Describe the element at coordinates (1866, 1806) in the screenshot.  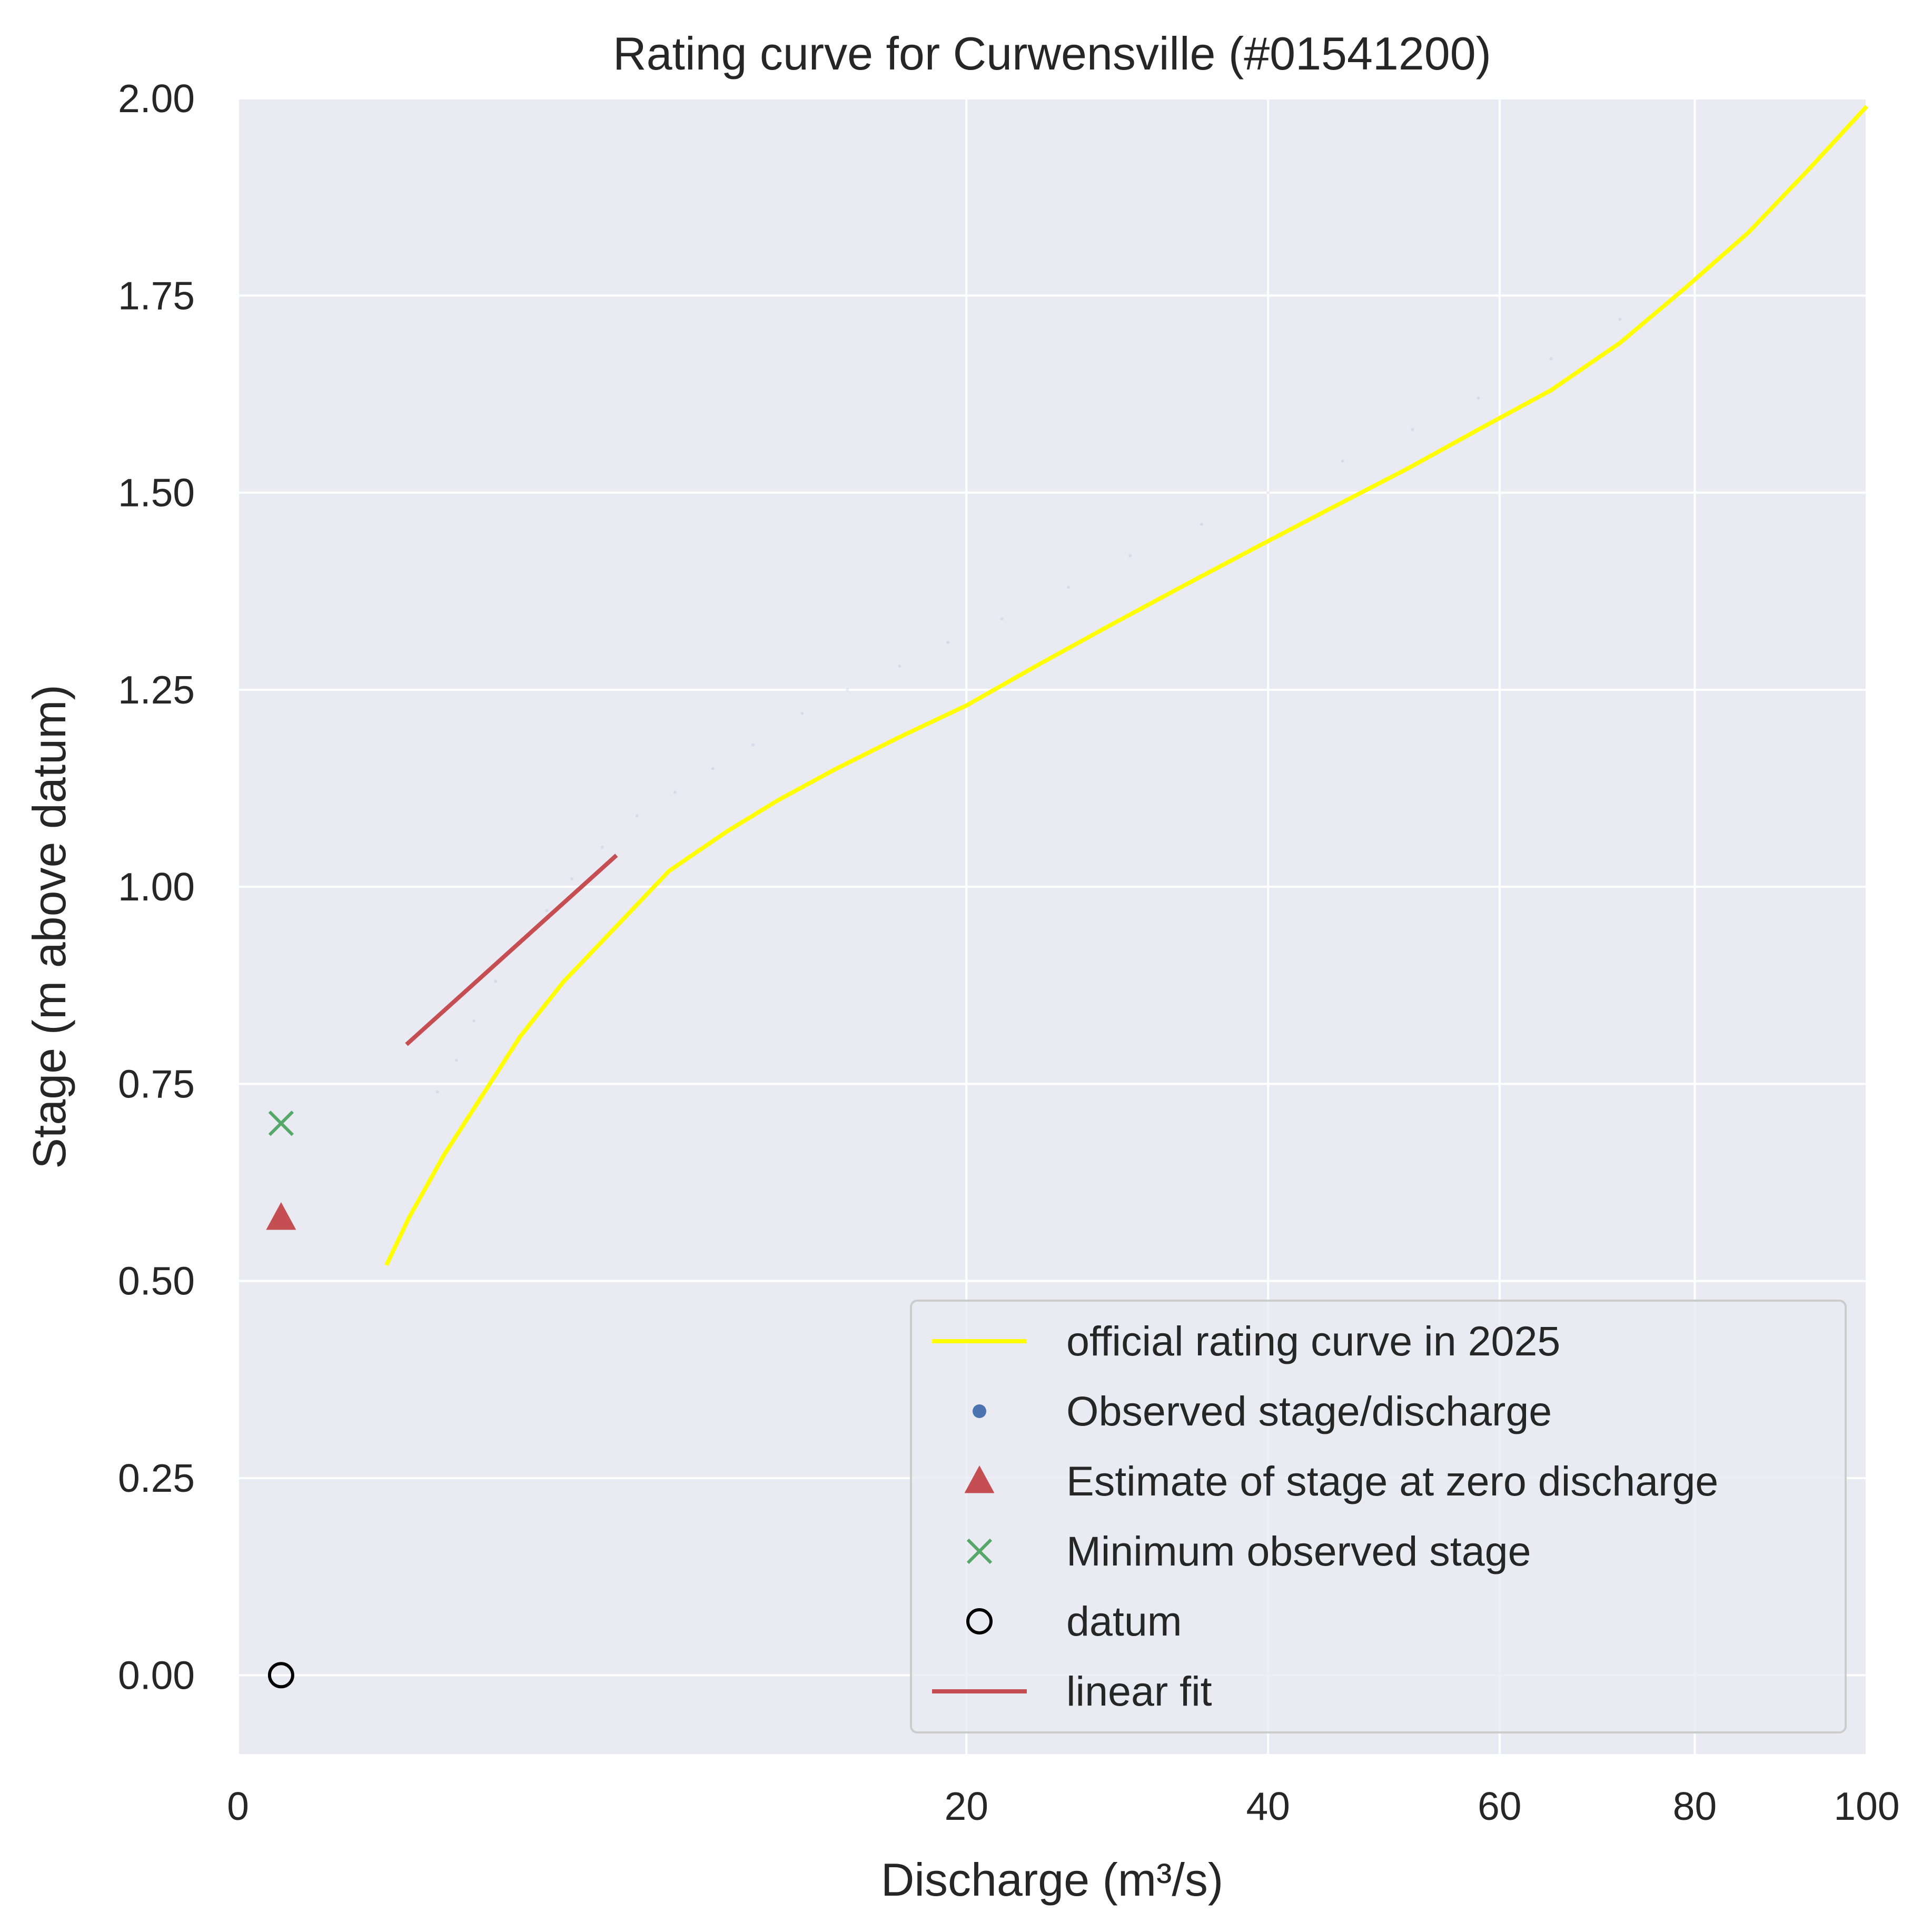
I see `x-tick-label: 100` at that location.